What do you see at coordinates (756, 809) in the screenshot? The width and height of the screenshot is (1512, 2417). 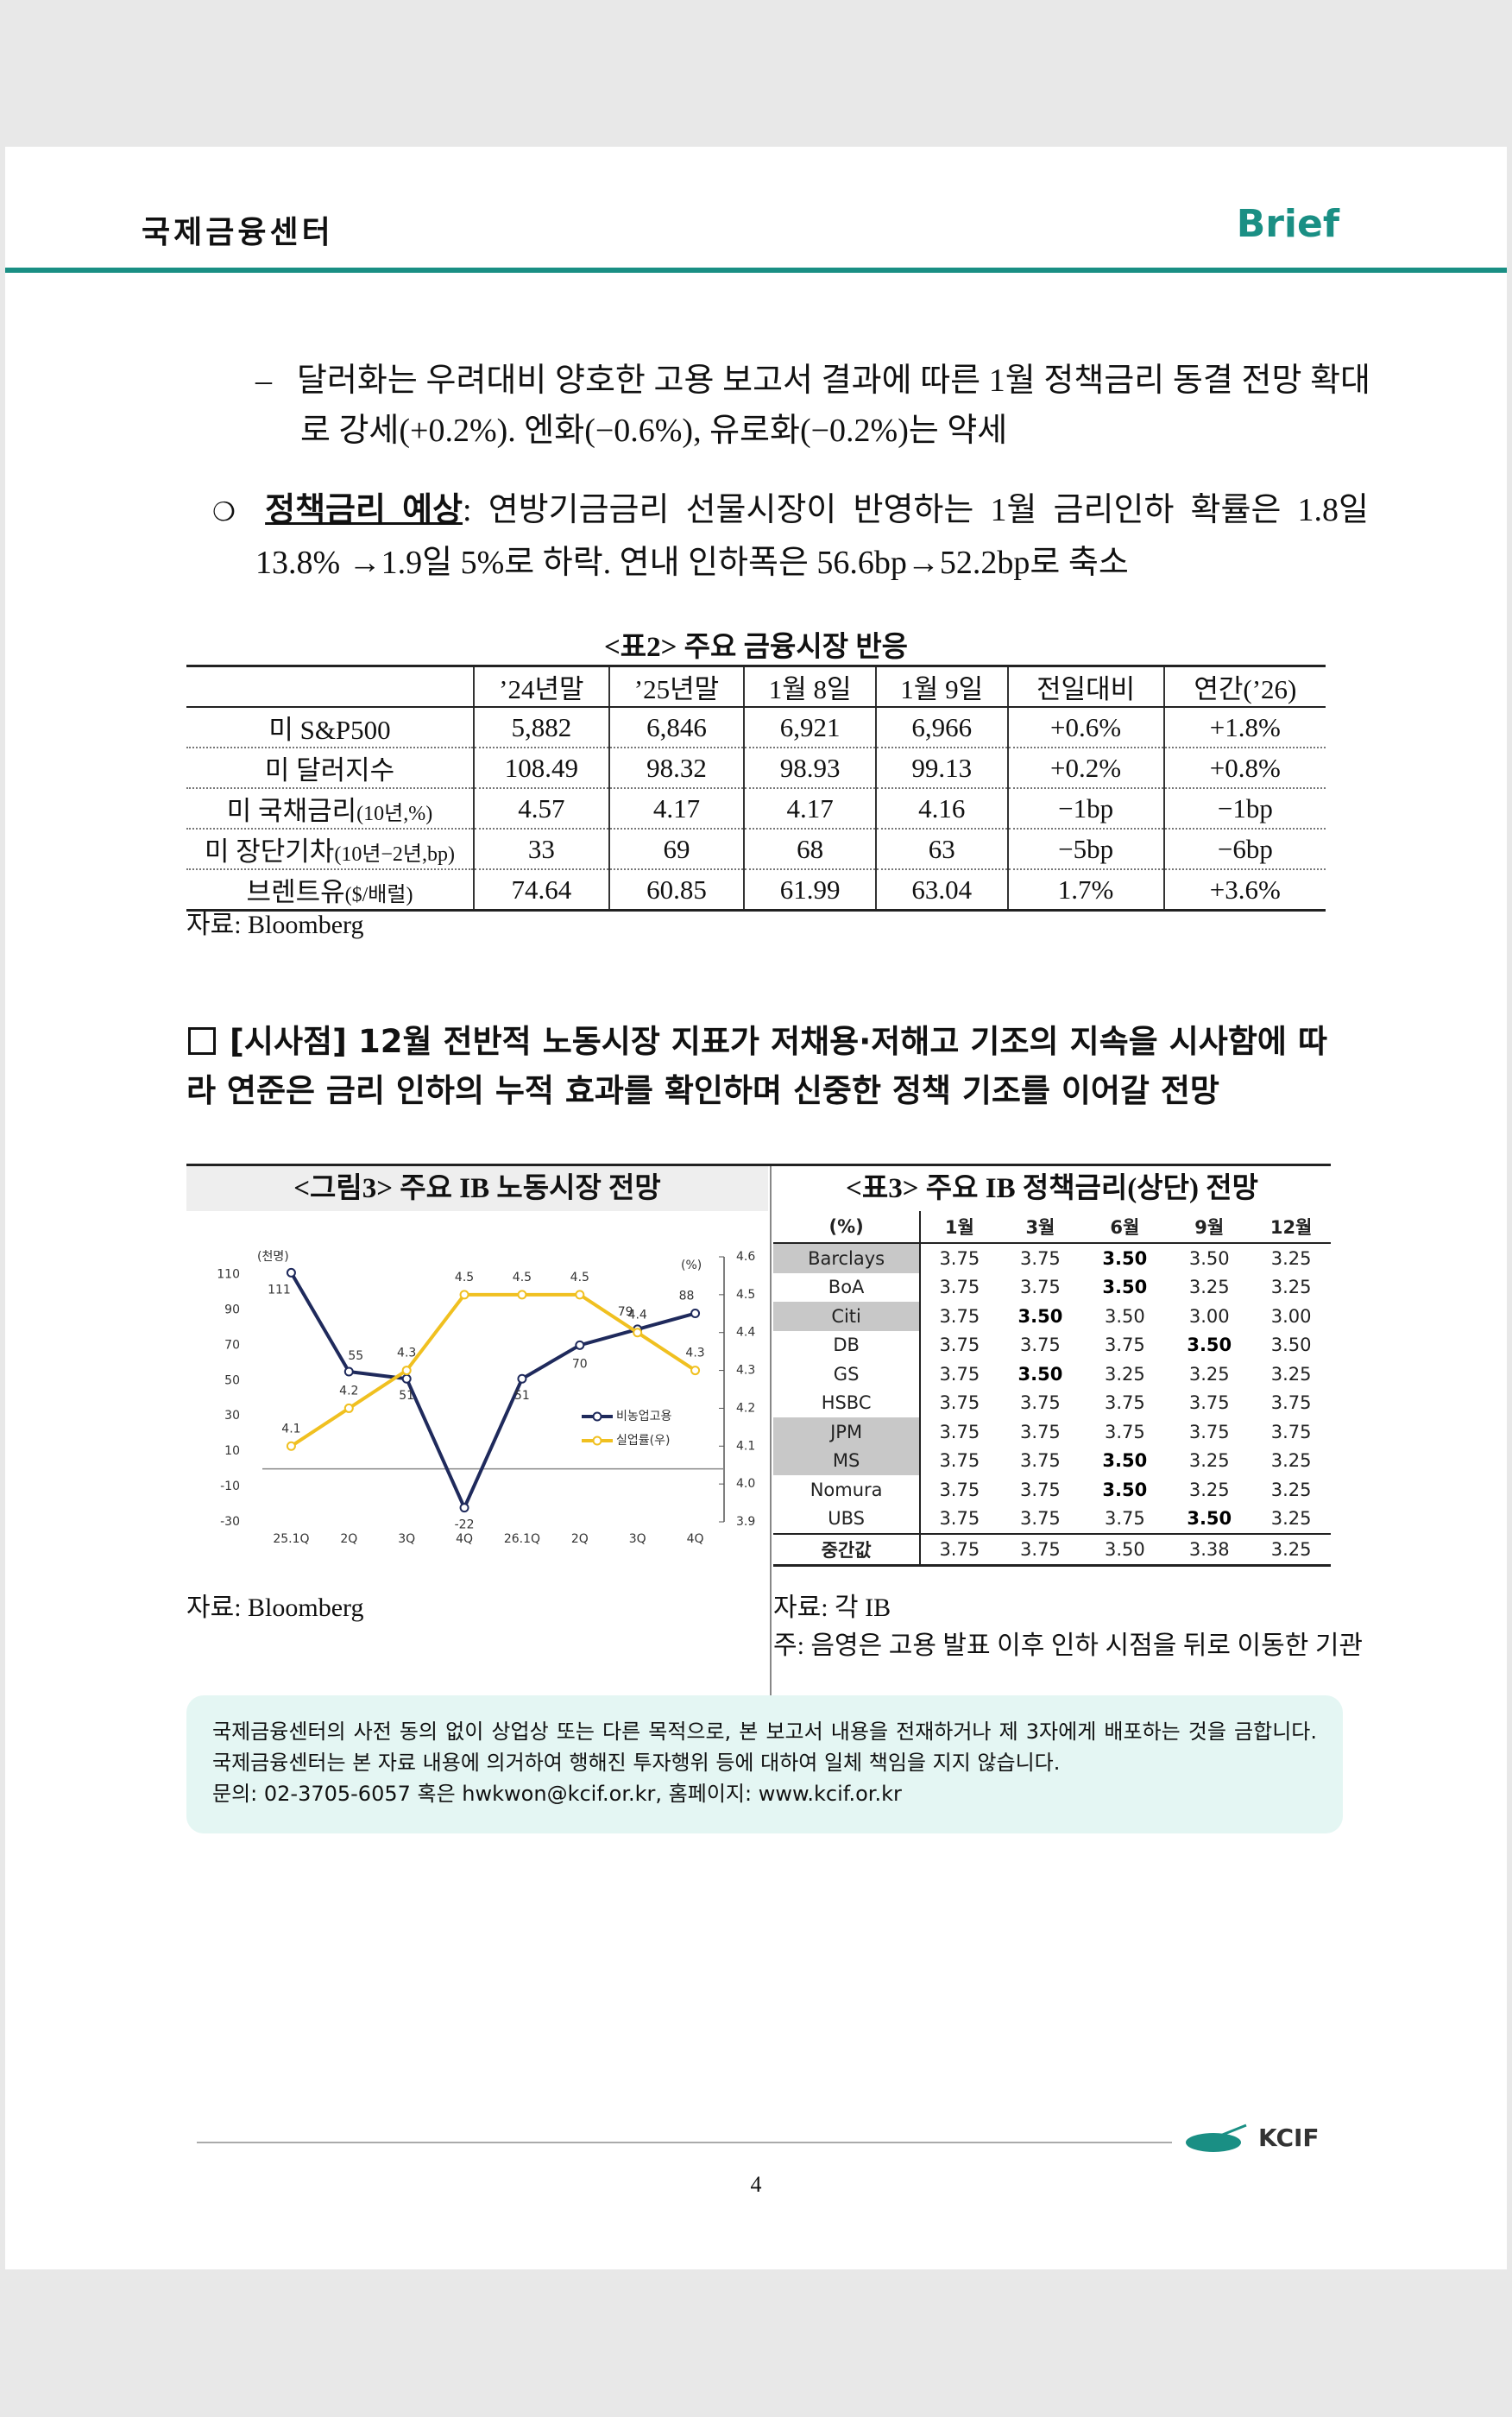 I see `table-row: 미 국채금리(10년,%) 4.57 4.17 4.17 4.16 −1bp −1bp` at bounding box center [756, 809].